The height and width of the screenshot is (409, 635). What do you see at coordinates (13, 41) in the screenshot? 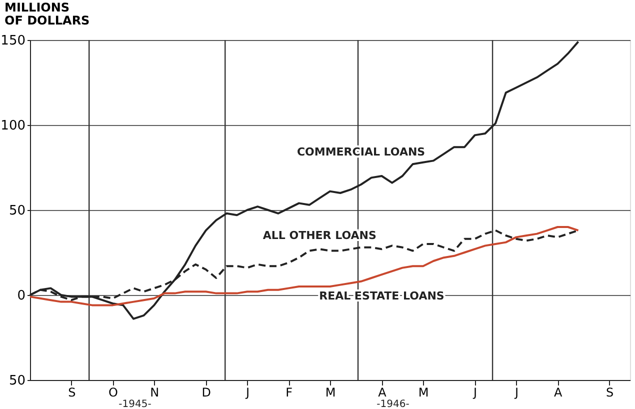
I see `y-tick-label: 150` at bounding box center [13, 41].